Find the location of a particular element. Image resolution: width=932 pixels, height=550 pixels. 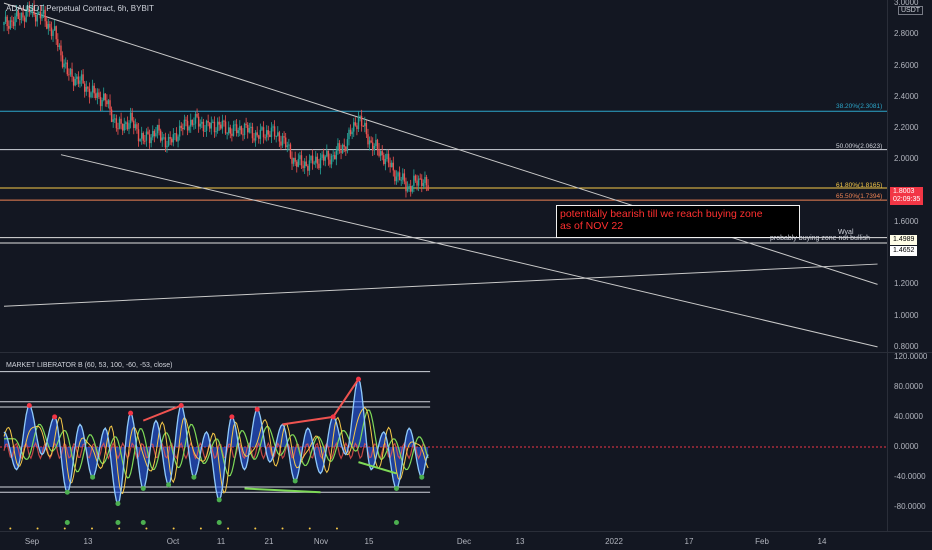

time-axis: Sep 13 Oct 11 21 Nov 15 Dec 13 2022 17 Feb 14 is located at coordinates (444, 541).